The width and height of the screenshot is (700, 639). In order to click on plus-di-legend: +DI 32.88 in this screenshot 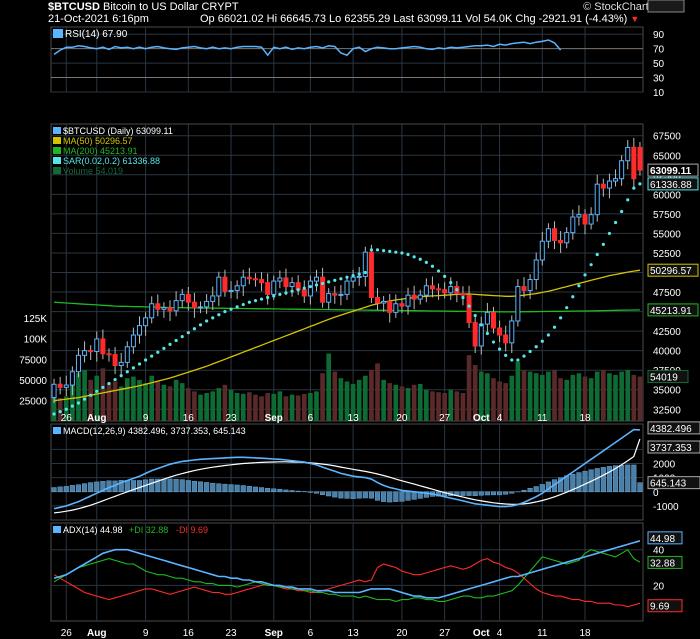, I will do `click(148, 530)`.